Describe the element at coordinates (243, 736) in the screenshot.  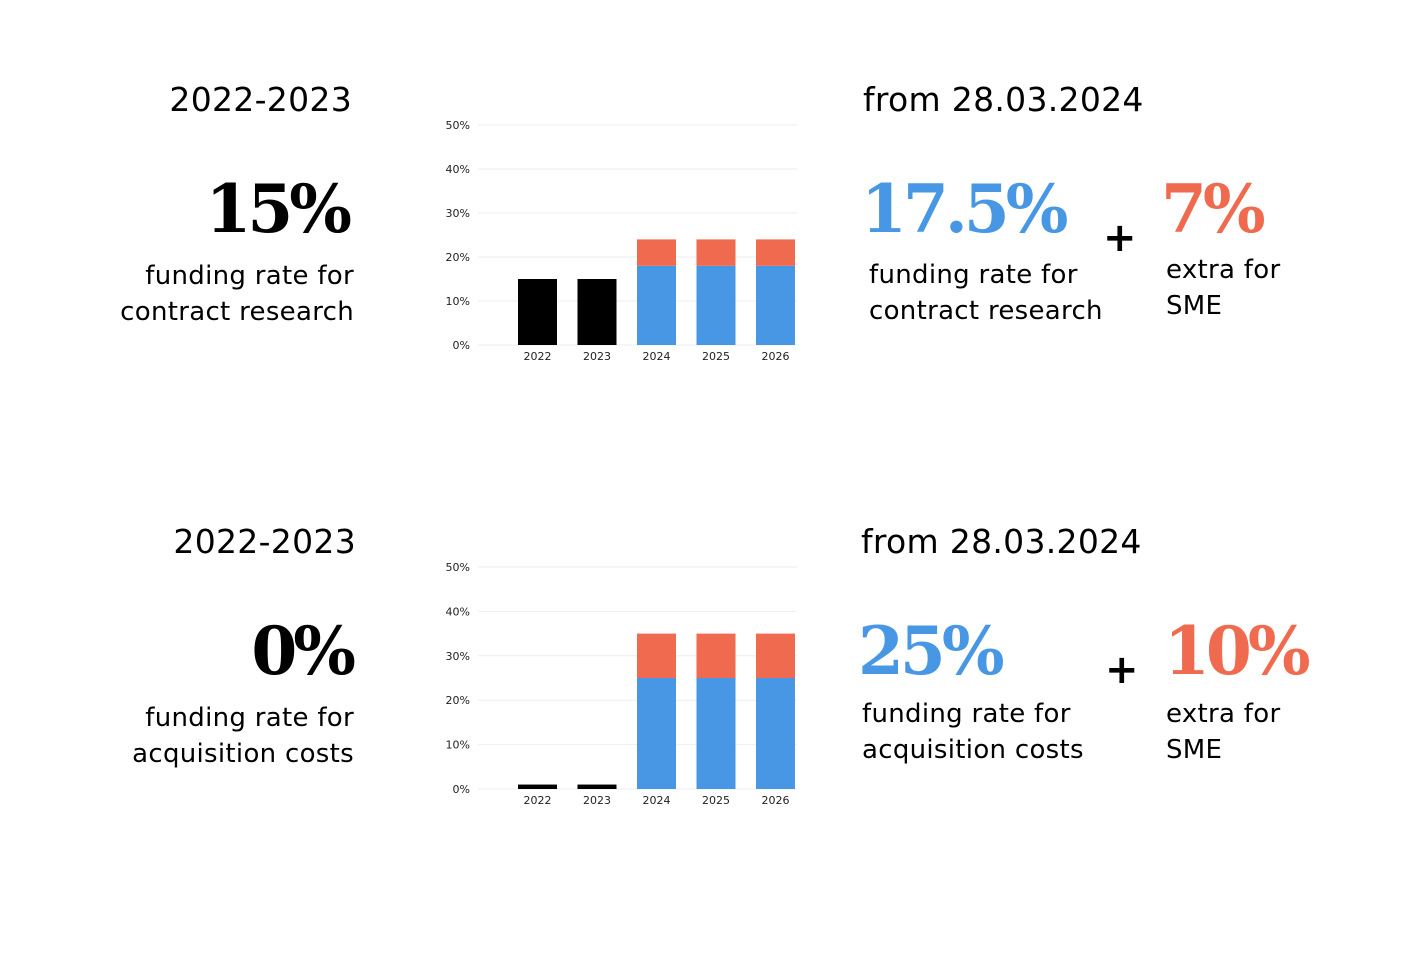
I see `left-description: funding rate for acquisition costs` at that location.